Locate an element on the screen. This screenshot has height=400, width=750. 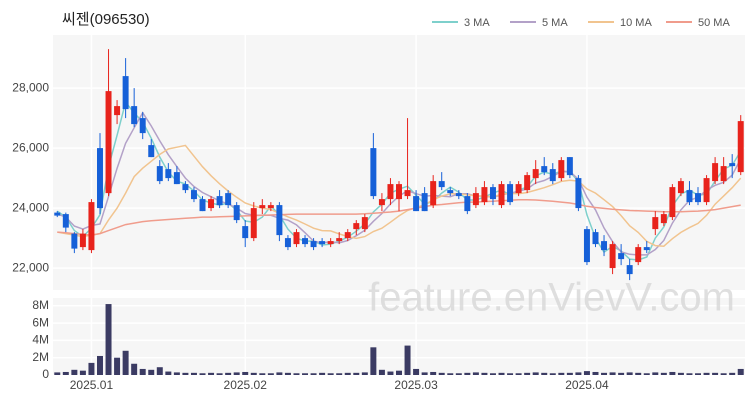
x-tick-label: 2025.04 is located at coordinates (587, 385).